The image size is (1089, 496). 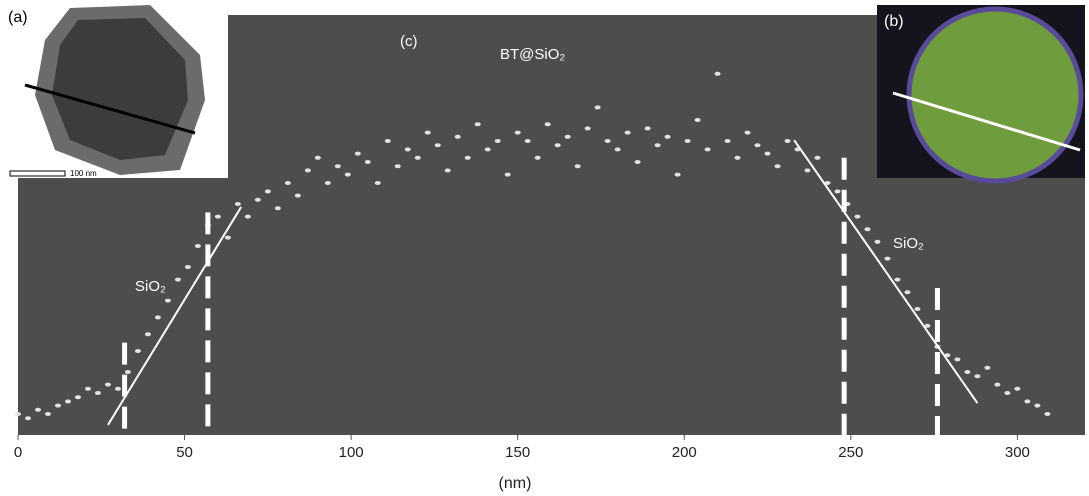 I want to click on particle-core, so click(x=120, y=89).